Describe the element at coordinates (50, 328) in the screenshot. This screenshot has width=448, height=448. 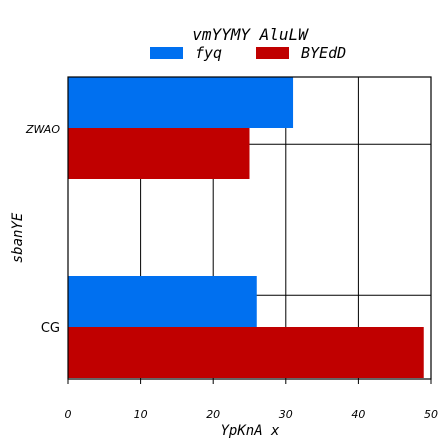
I see `y-tick-label-1: CG` at that location.